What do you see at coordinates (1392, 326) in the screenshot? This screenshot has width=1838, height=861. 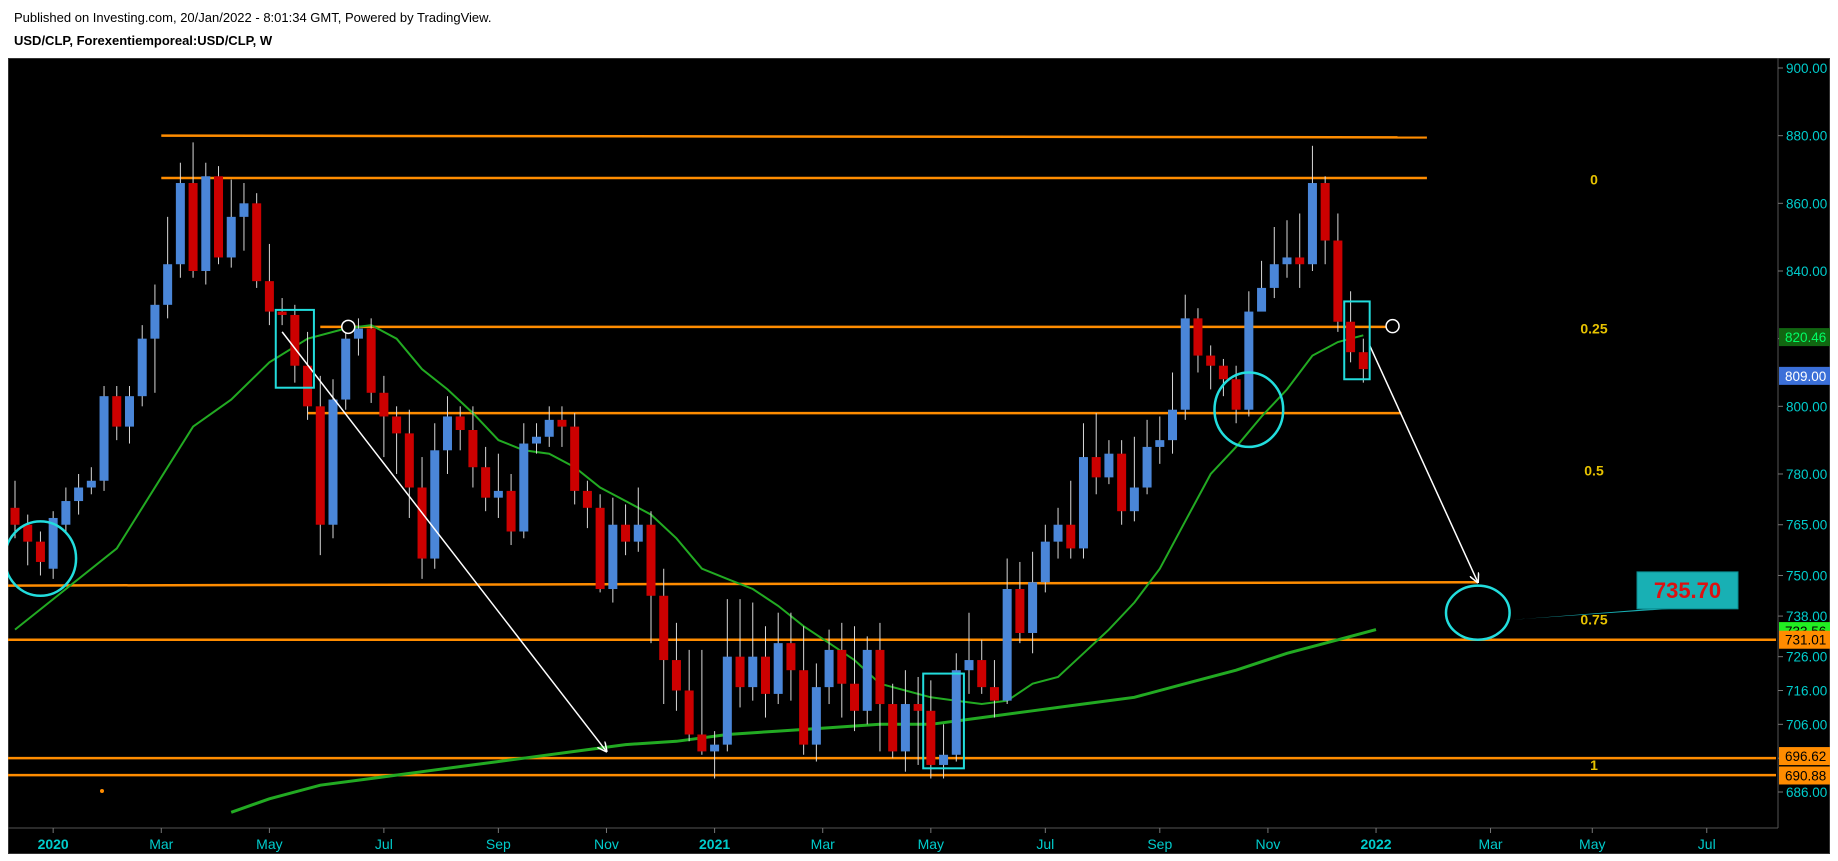 I see `anchor-point` at bounding box center [1392, 326].